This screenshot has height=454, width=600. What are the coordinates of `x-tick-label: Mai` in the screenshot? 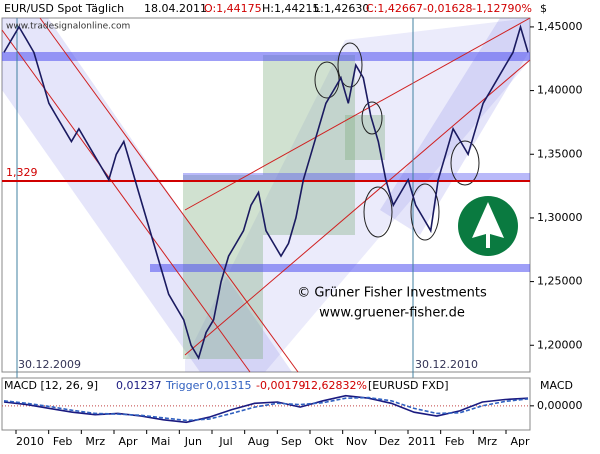 It's located at (160, 441).